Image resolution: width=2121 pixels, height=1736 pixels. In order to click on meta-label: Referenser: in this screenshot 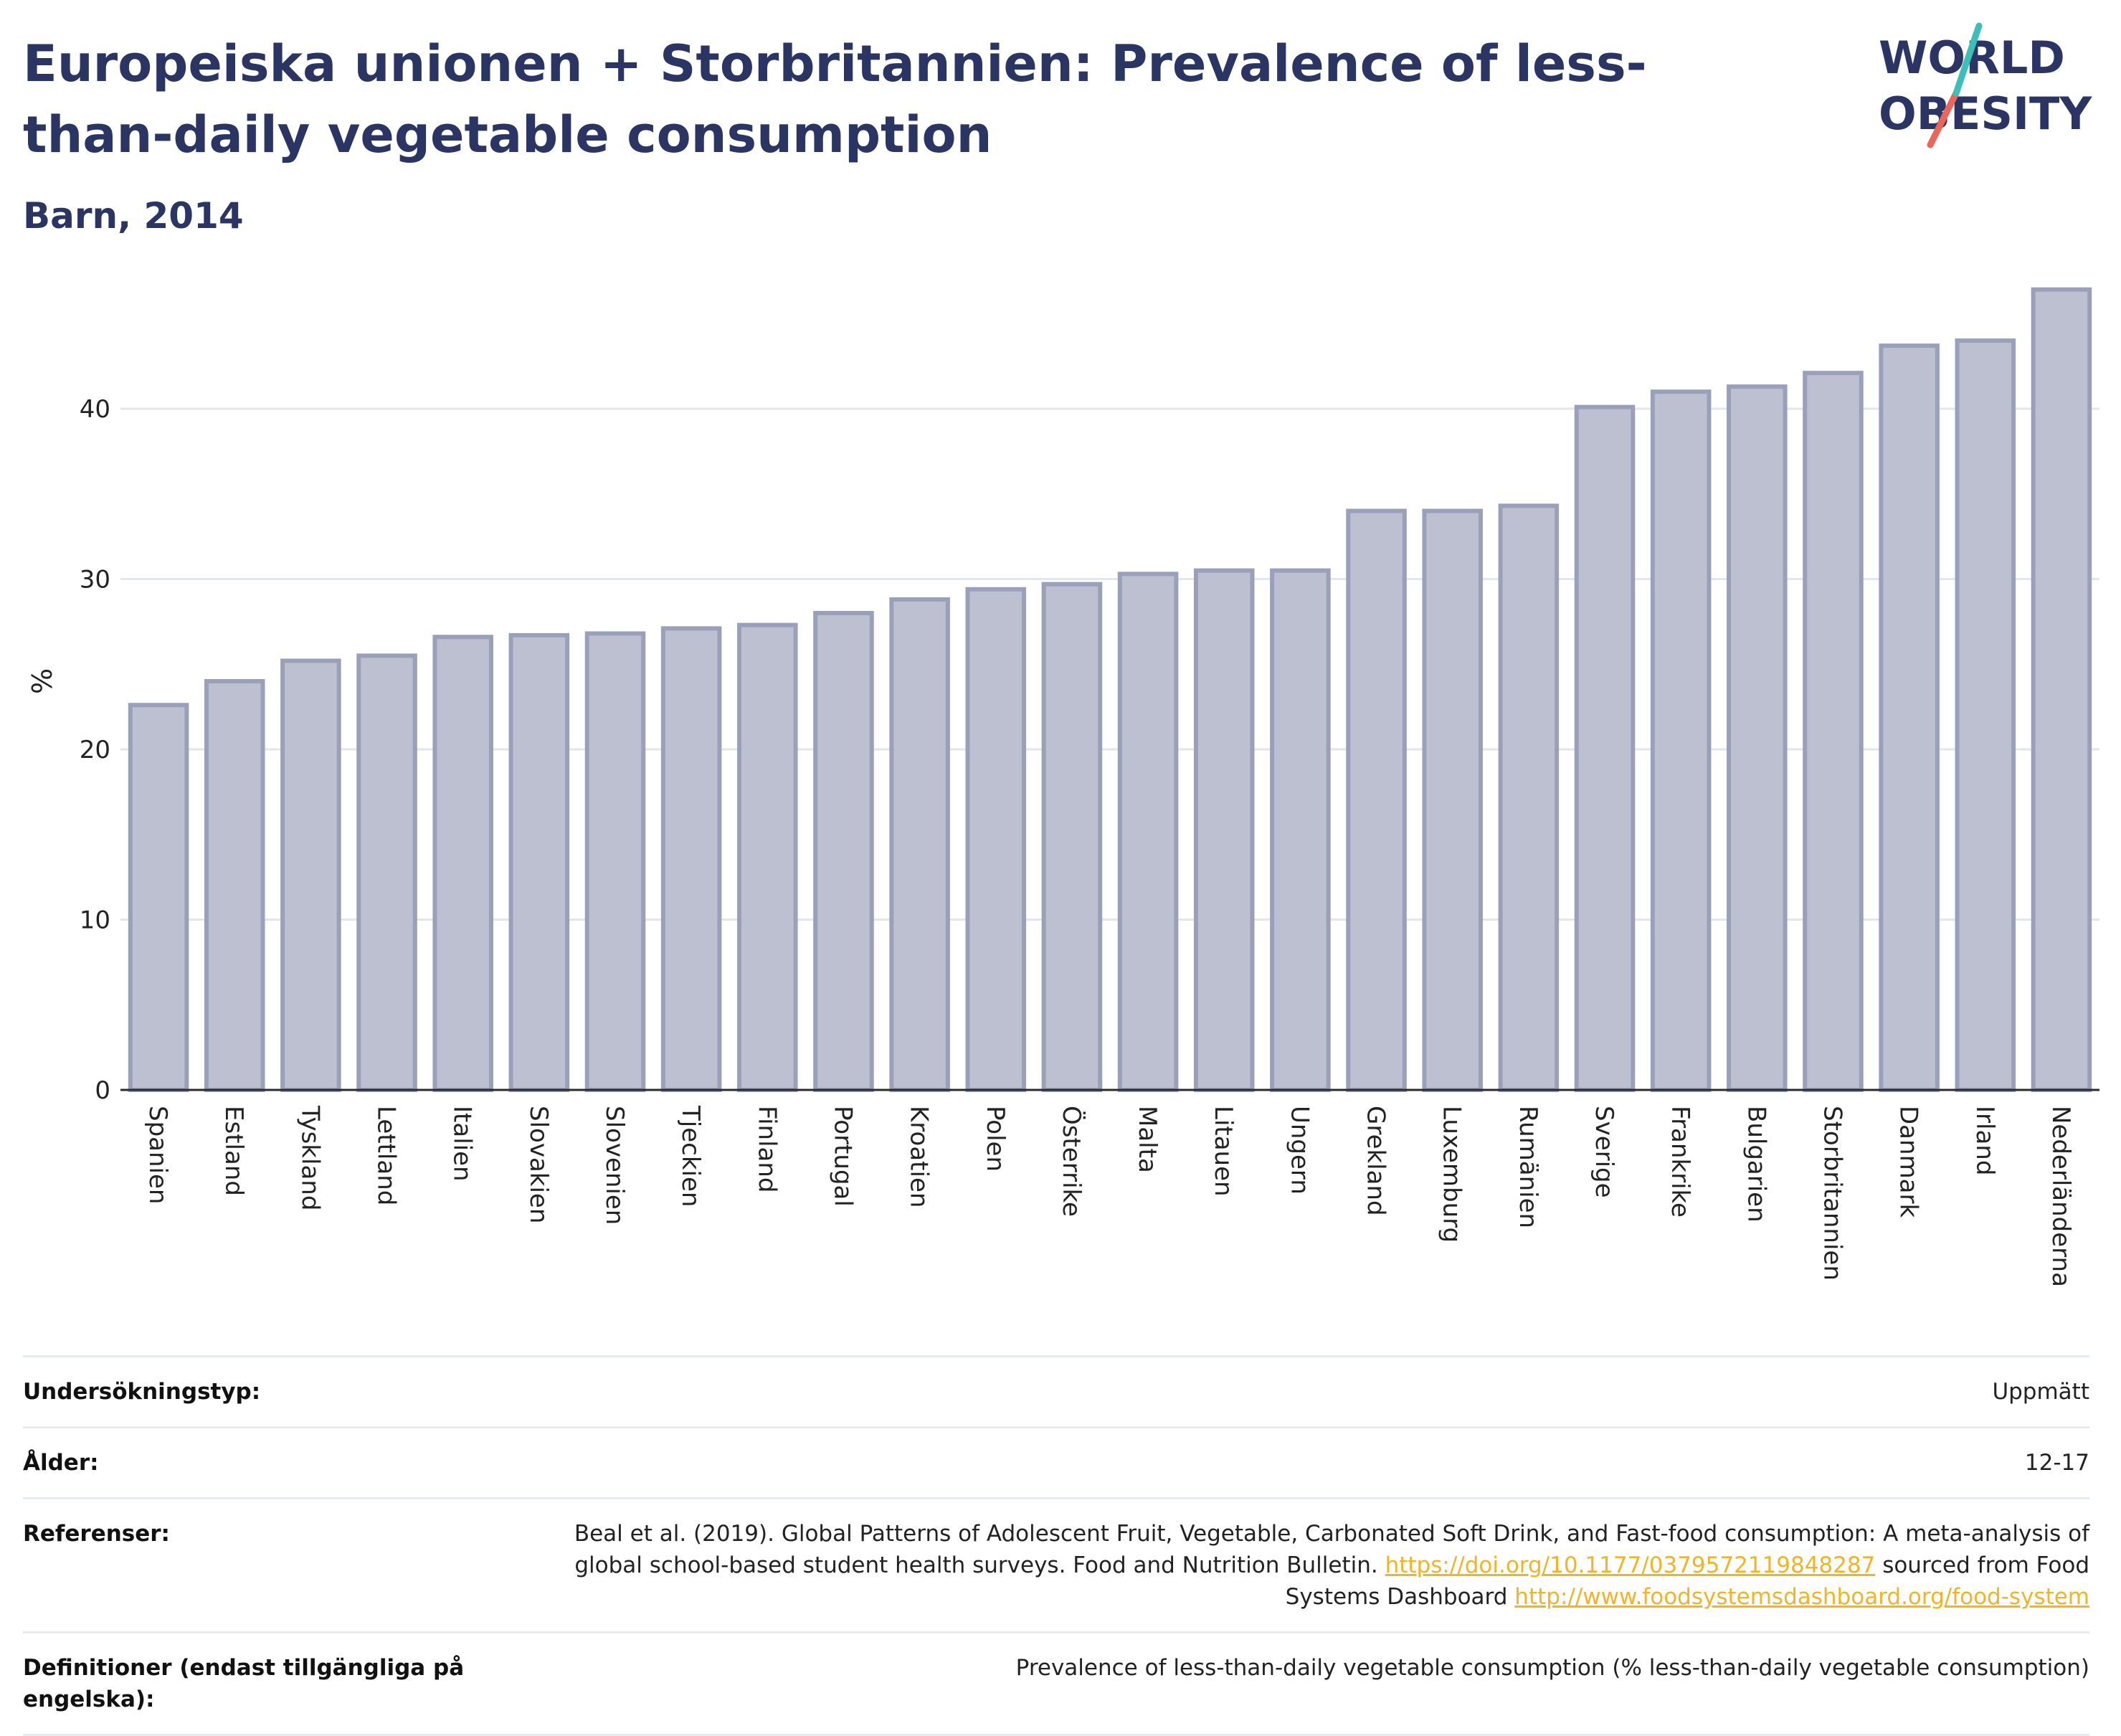, I will do `click(96, 1534)`.